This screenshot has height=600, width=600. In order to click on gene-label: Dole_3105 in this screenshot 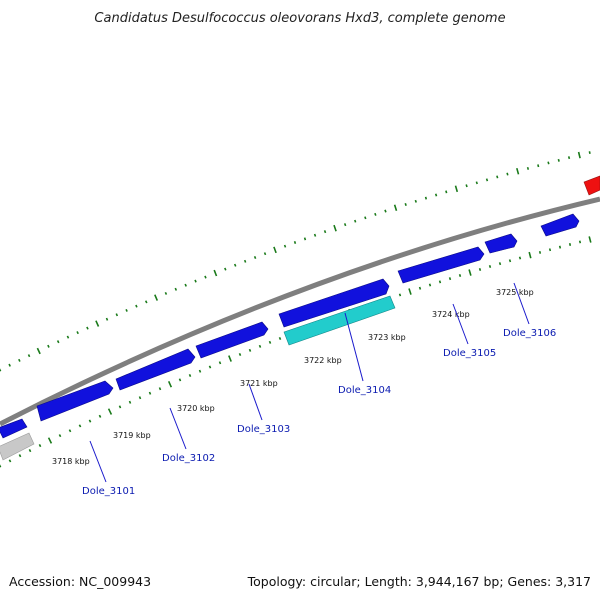, I will do `click(469, 353)`.